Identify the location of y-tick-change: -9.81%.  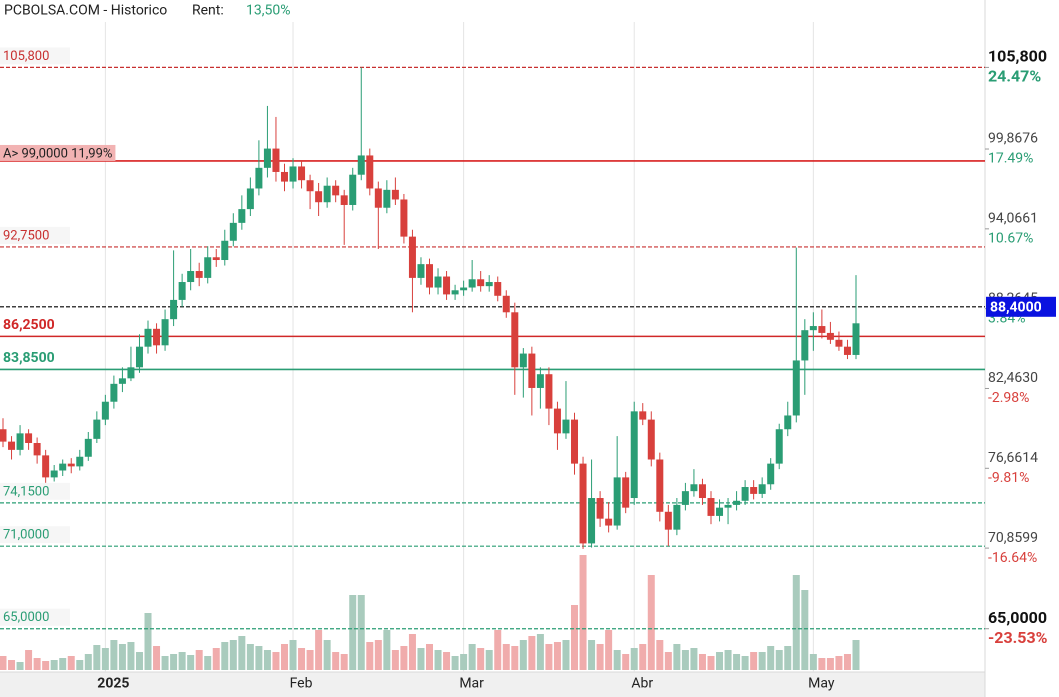
(1008, 478).